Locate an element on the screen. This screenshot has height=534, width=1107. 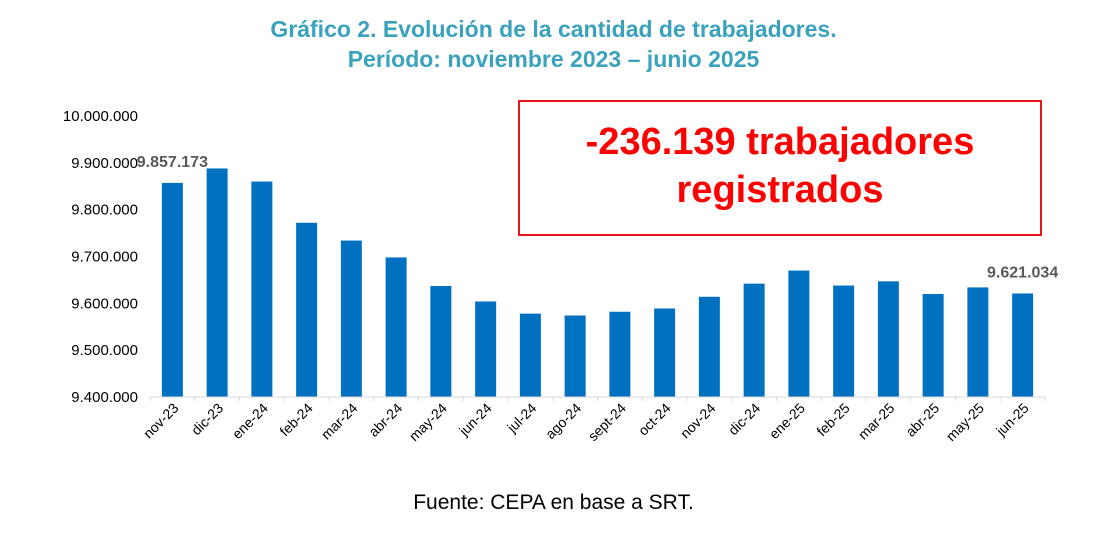
x-tick-label: ago-24 is located at coordinates (563, 421).